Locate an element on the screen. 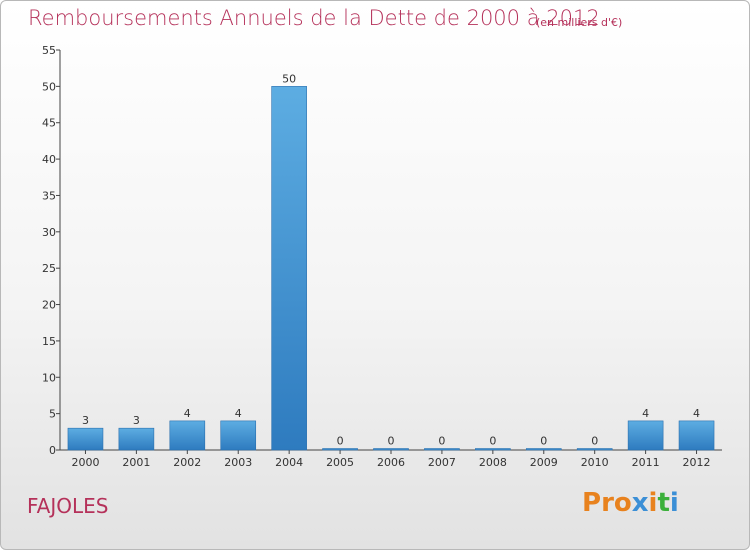 Image resolution: width=750 pixels, height=550 pixels. x-tick-label: 2009 is located at coordinates (544, 462).